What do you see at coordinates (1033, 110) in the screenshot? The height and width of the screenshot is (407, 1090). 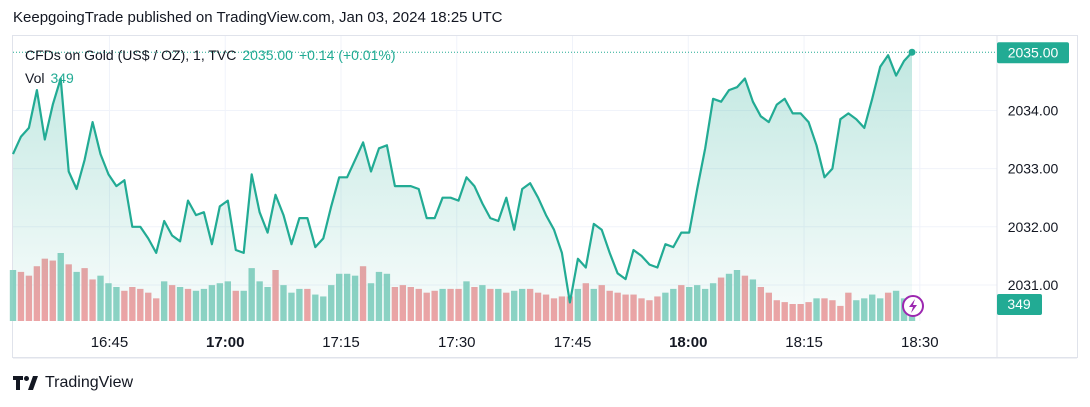 I see `y-tick-label: 2034.00` at bounding box center [1033, 110].